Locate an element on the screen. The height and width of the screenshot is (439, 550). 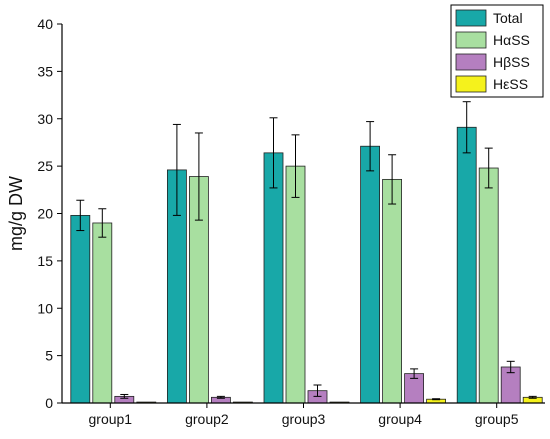
y-axis: 0 5 10 15 20 25 30 35 40 is located at coordinates (50, 213).